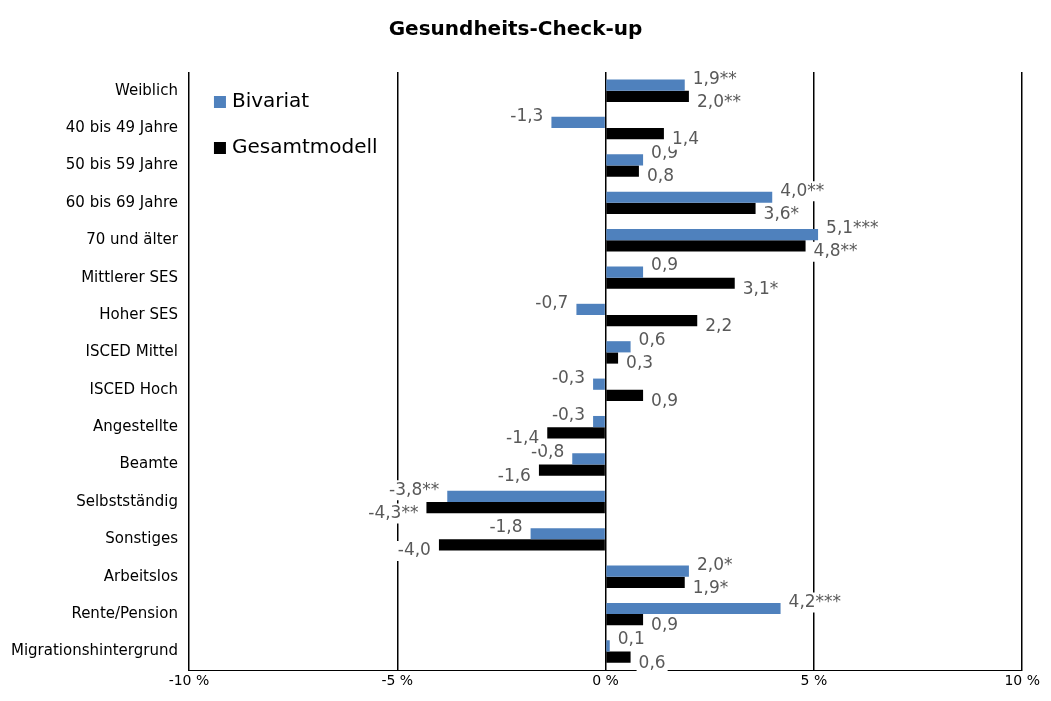  Describe the element at coordinates (719, 325) in the screenshot. I see `data-label: 2,2` at that location.